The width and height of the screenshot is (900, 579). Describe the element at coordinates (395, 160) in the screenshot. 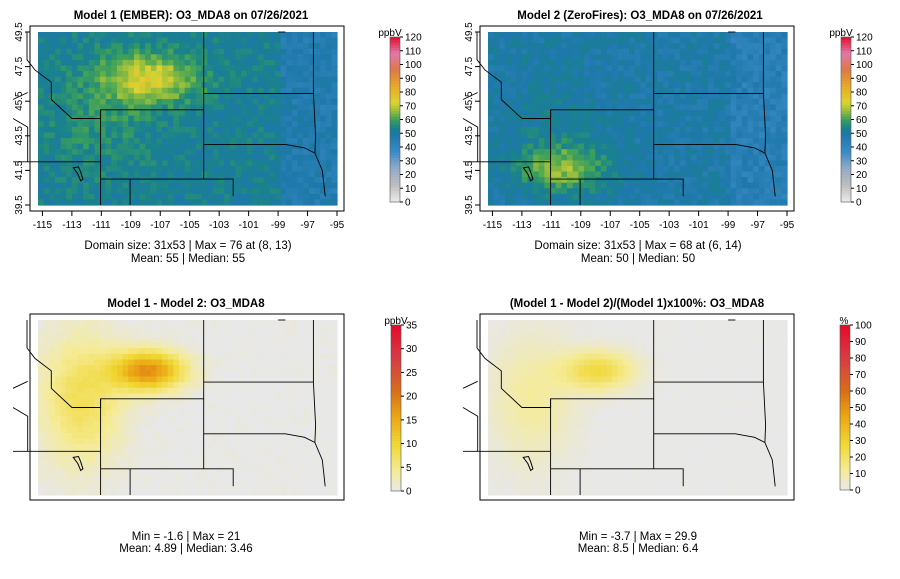

I see `legend-swatch` at that location.